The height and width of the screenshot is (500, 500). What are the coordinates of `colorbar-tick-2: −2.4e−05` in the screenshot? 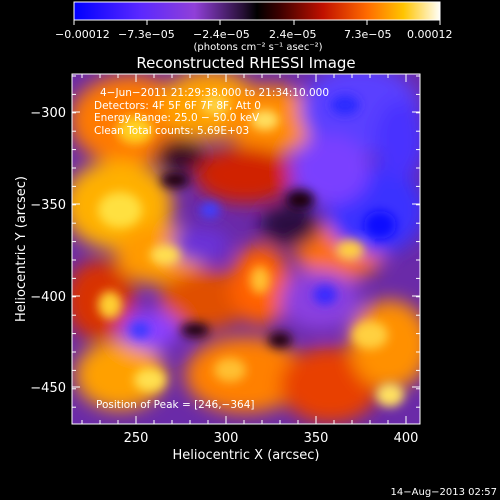 It's located at (221, 34).